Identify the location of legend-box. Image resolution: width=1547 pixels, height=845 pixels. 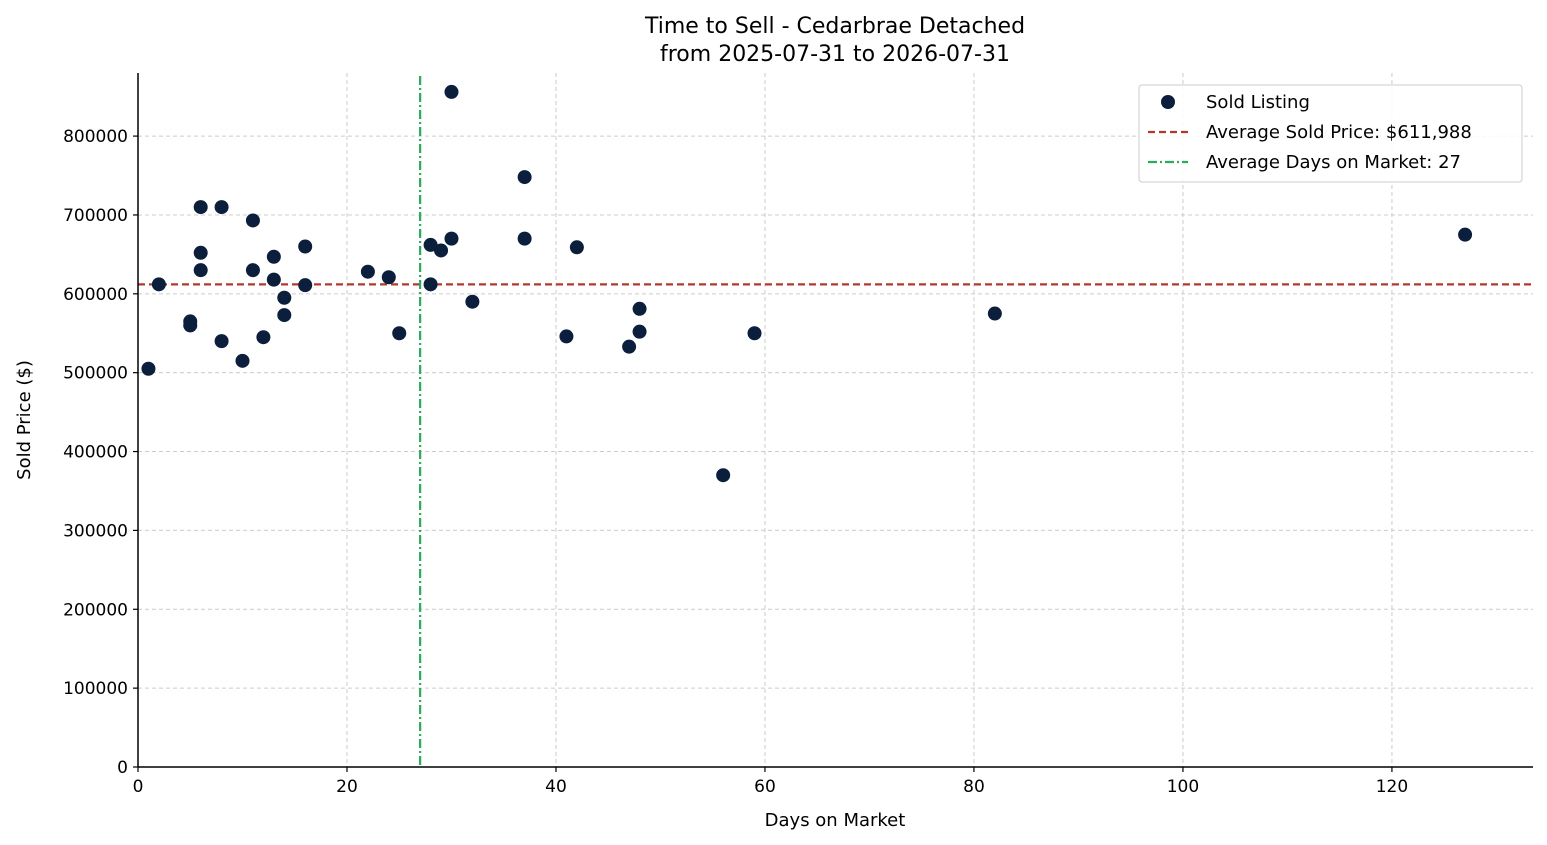
(1330, 133).